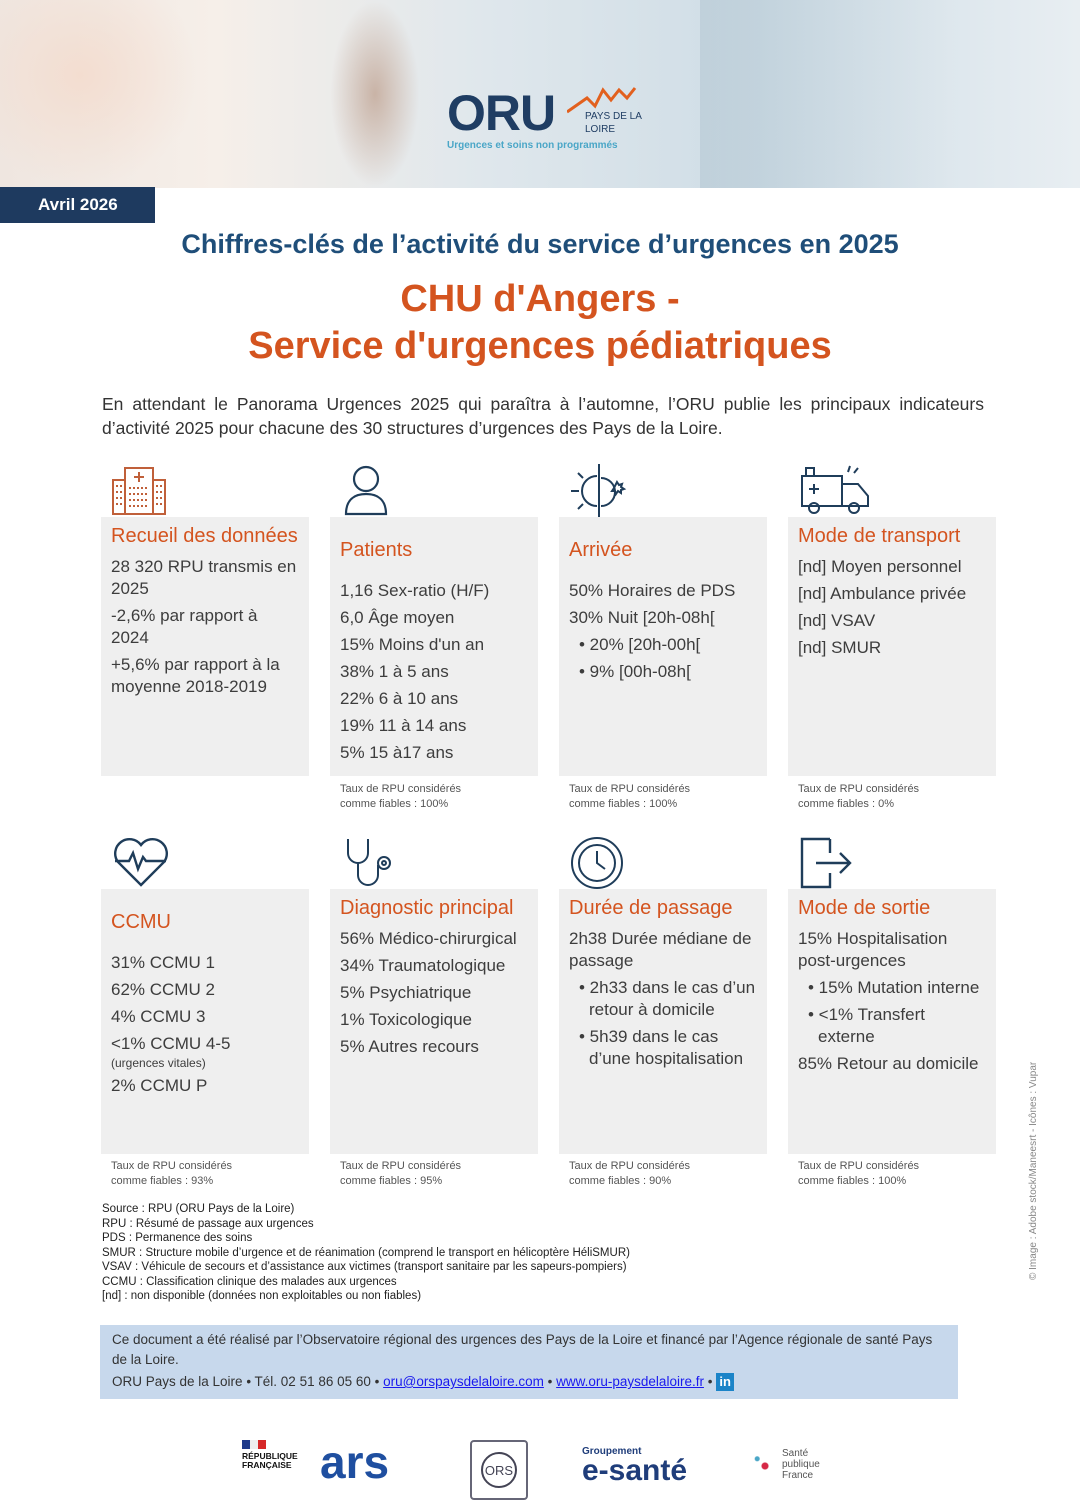 Image resolution: width=1080 pixels, height=1512 pixels. I want to click on card-line: -2,6% par rapport à 2024, so click(184, 626).